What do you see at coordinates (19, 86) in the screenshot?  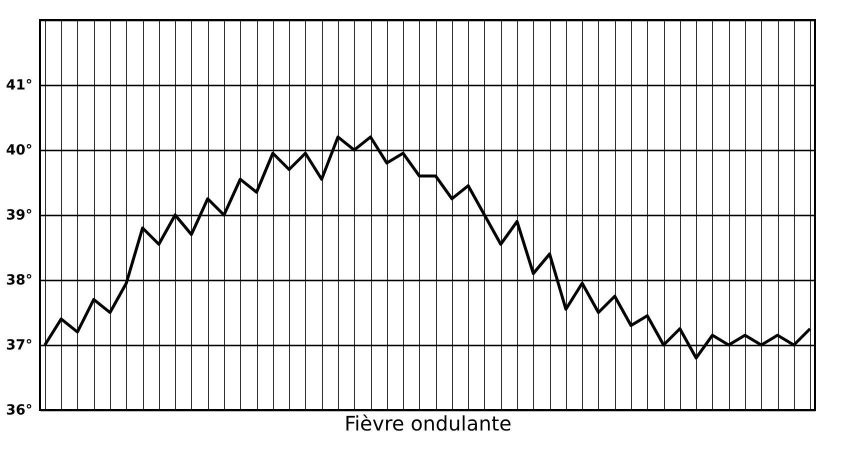 I see `y-tick-label: 41°` at bounding box center [19, 86].